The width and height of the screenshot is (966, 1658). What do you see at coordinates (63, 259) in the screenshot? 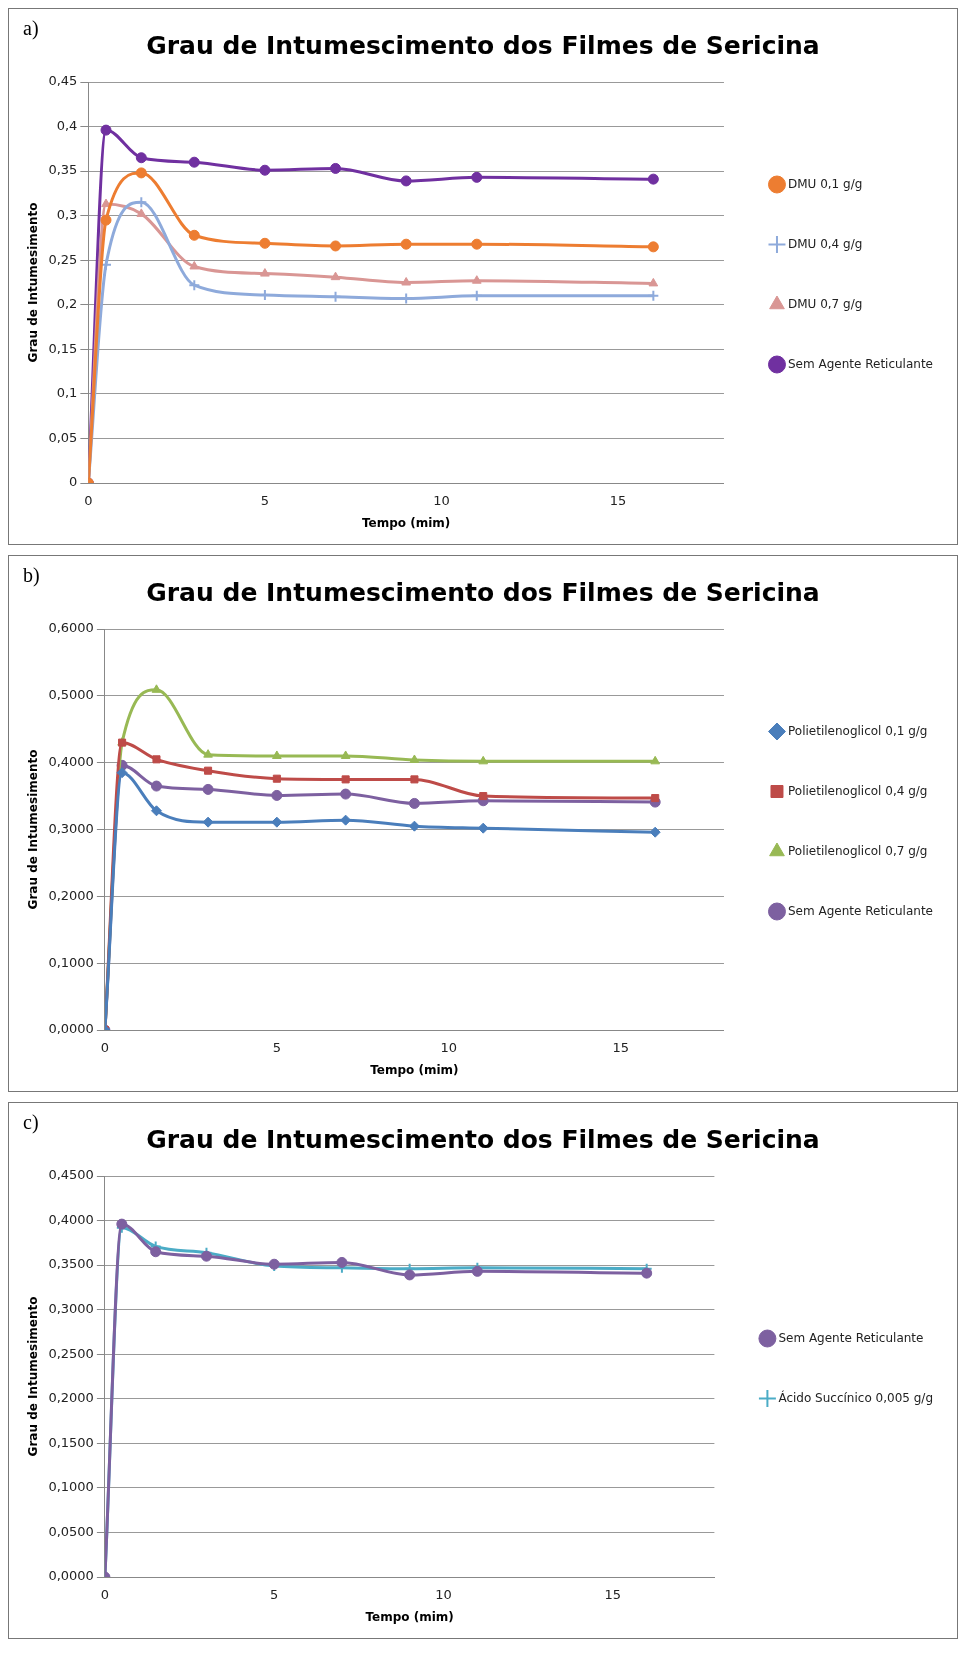
I see `y-tick-label: 0,25` at bounding box center [63, 259].